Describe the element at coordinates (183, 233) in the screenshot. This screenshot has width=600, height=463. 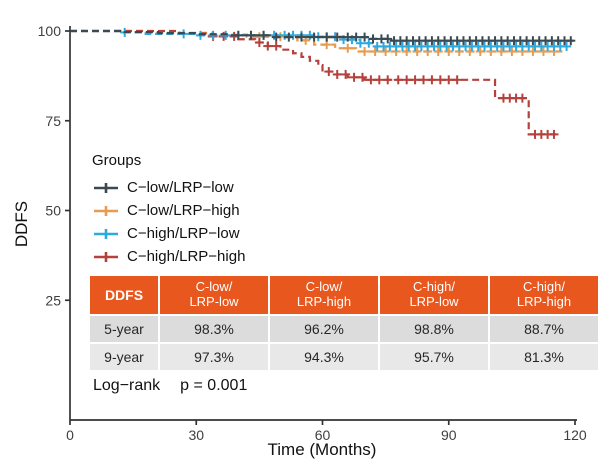
I see `legend-item-label: C−high/LRP−low` at that location.